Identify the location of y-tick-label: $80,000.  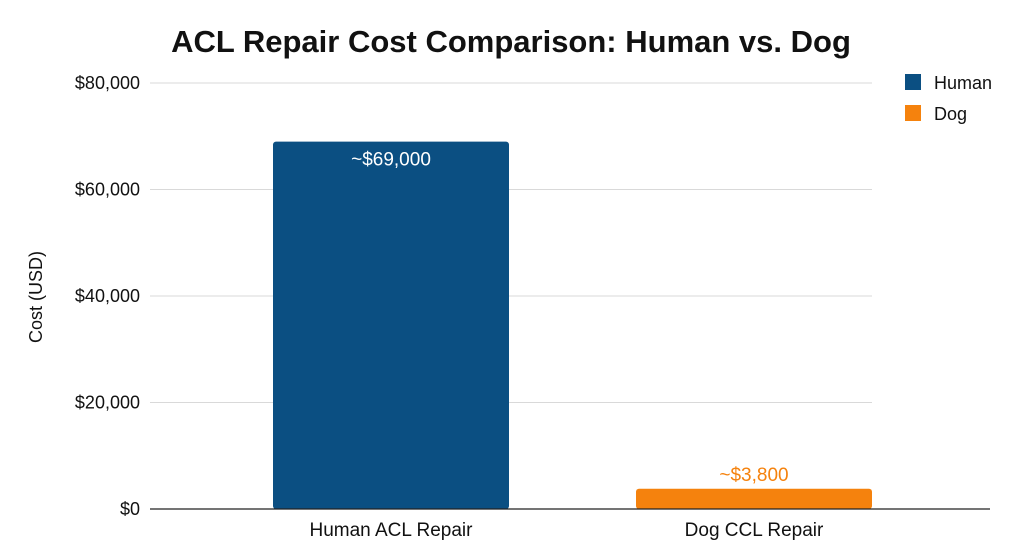
(107, 83).